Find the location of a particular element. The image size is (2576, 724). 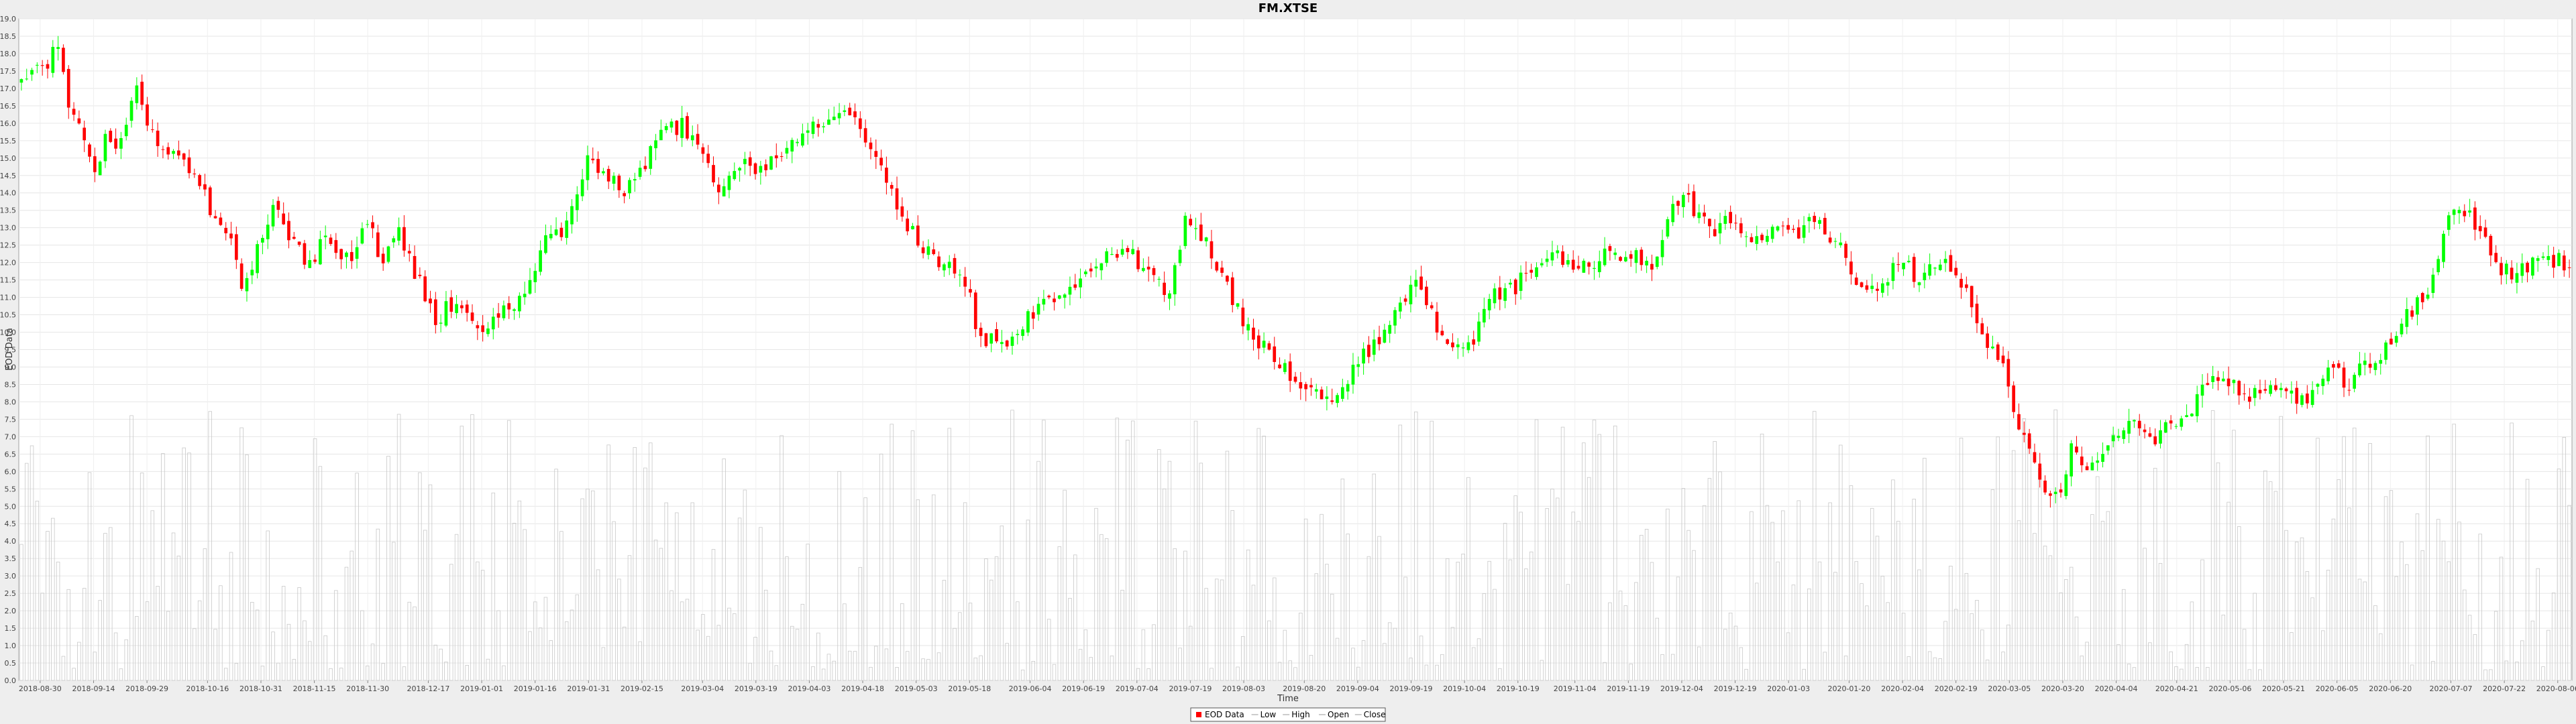

y-tick-label: 8.5 is located at coordinates (11, 384).